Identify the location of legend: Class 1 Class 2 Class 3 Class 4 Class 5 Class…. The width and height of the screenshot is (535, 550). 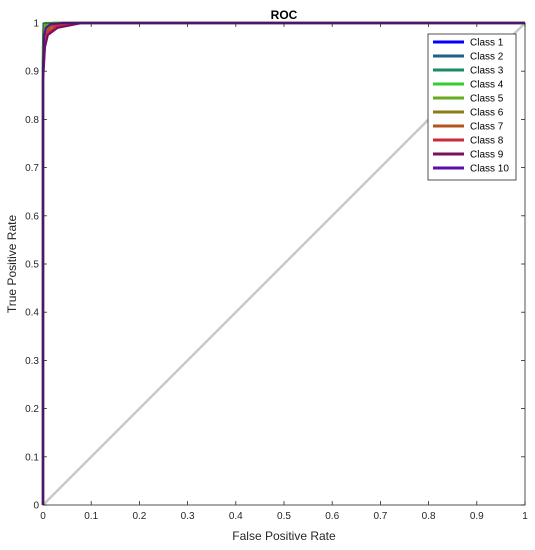
(472, 107).